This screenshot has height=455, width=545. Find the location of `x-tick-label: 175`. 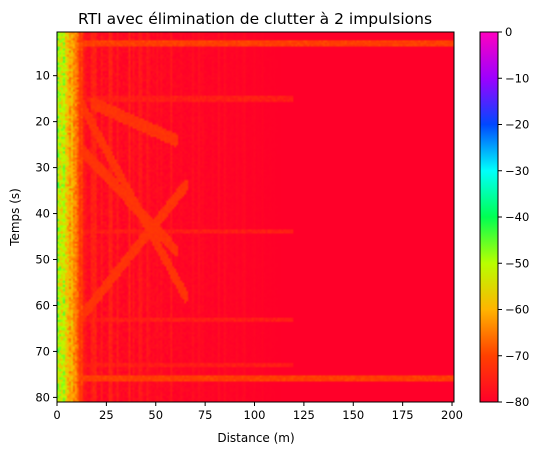

x-tick-label: 175 is located at coordinates (403, 415).